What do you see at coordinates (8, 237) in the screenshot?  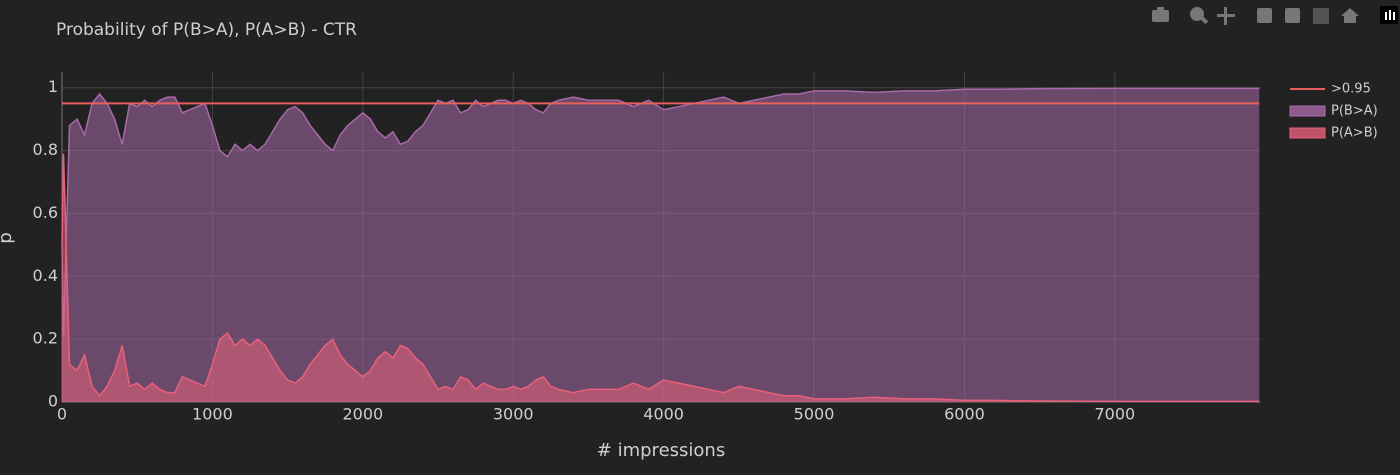 I see `y-axis-title: p` at bounding box center [8, 237].